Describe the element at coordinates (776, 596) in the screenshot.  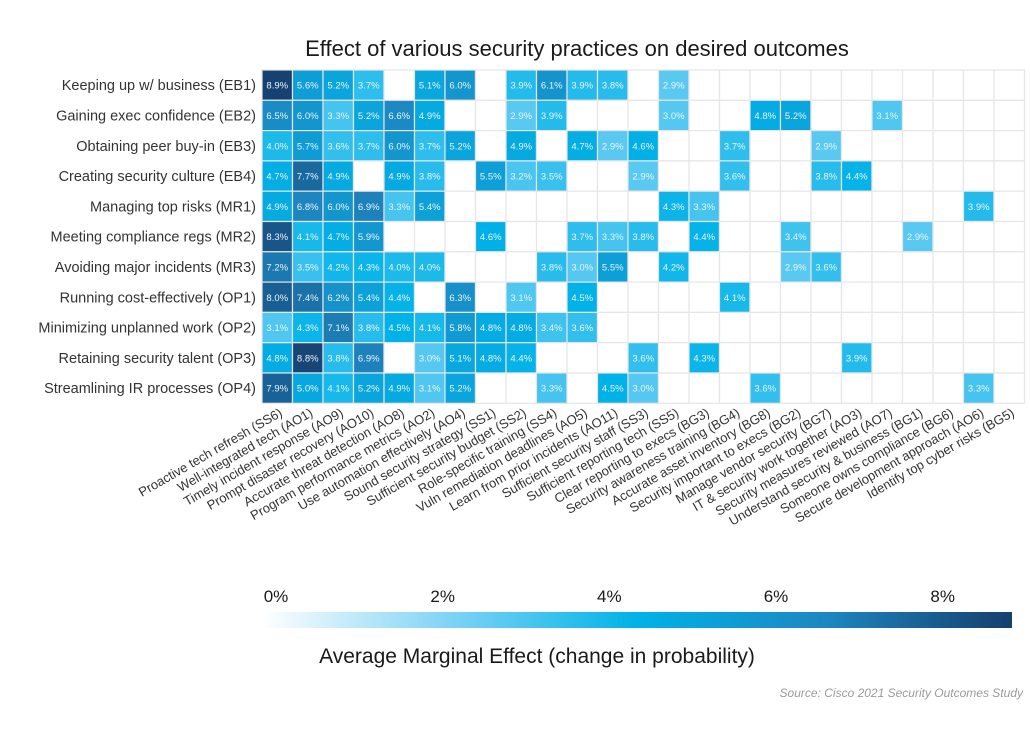
I see `colorbar-tick-label: 6%` at that location.